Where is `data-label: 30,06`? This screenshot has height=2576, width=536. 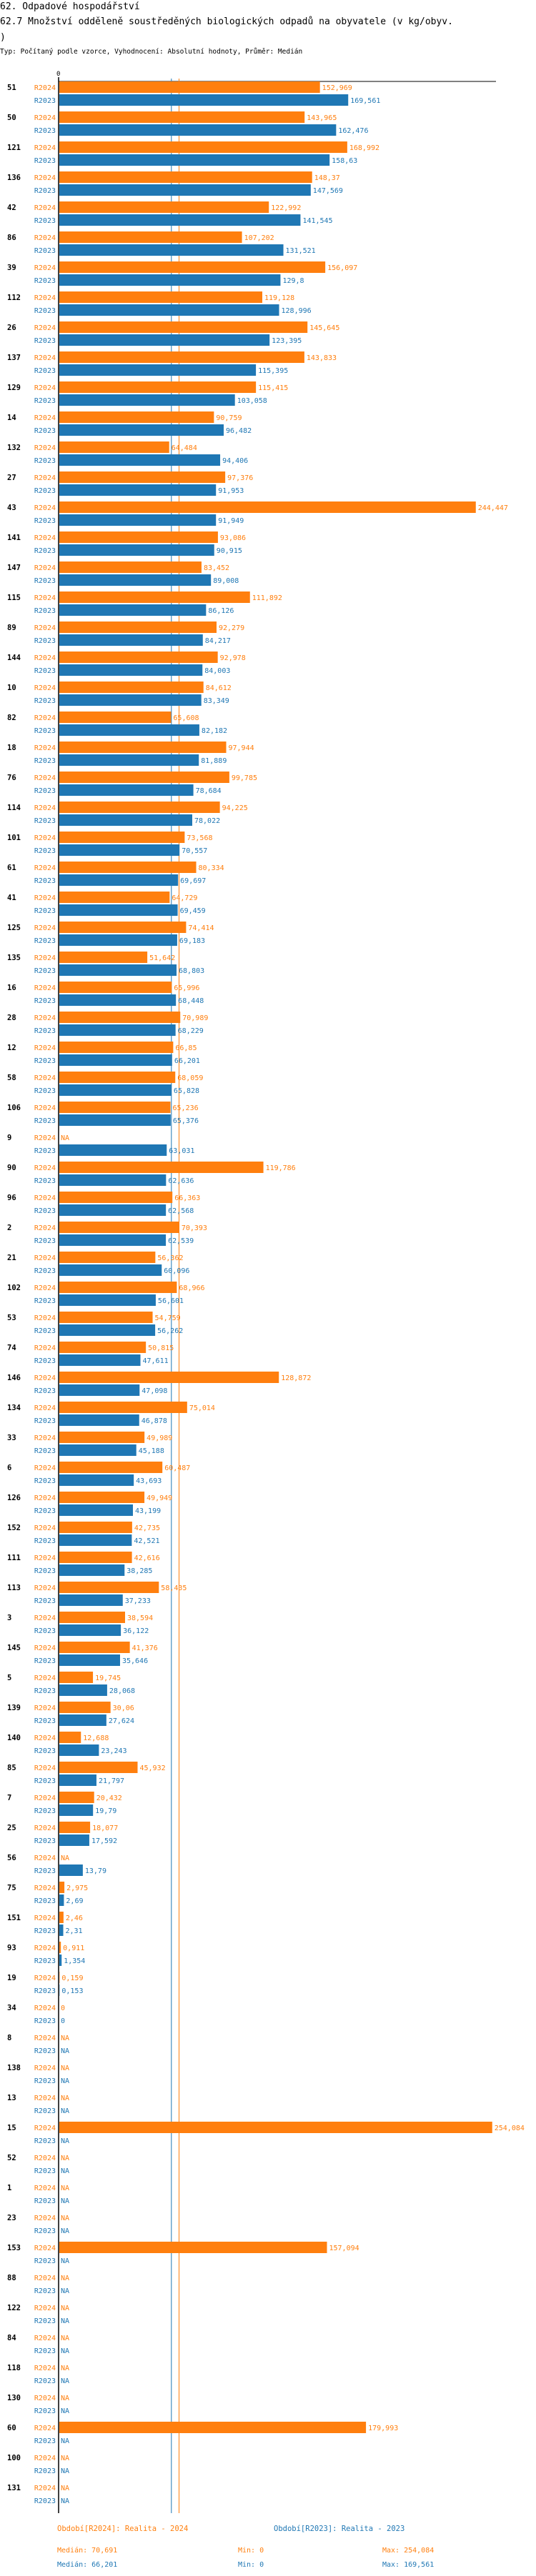 data-label: 30,06 is located at coordinates (123, 1708).